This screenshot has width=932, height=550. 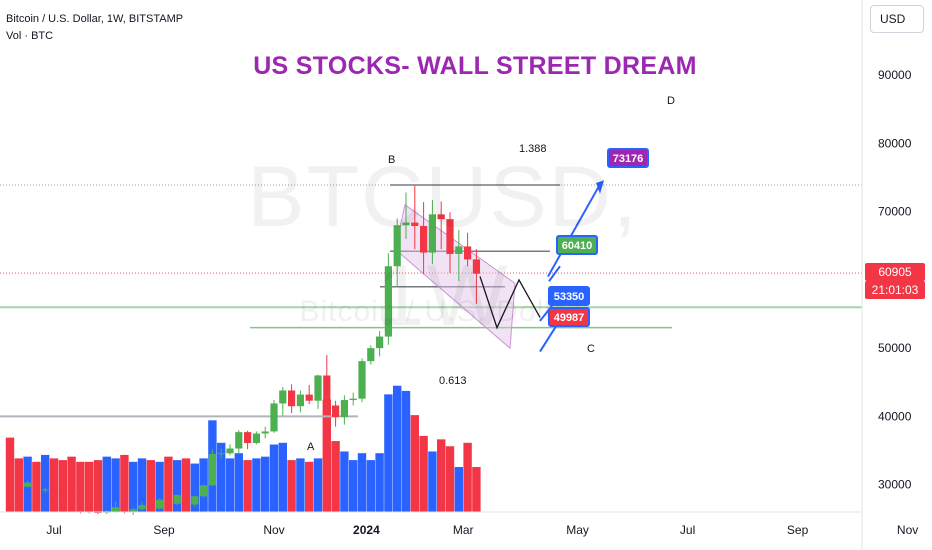 What do you see at coordinates (548, 339) in the screenshot?
I see `lower-arrow-line` at bounding box center [548, 339].